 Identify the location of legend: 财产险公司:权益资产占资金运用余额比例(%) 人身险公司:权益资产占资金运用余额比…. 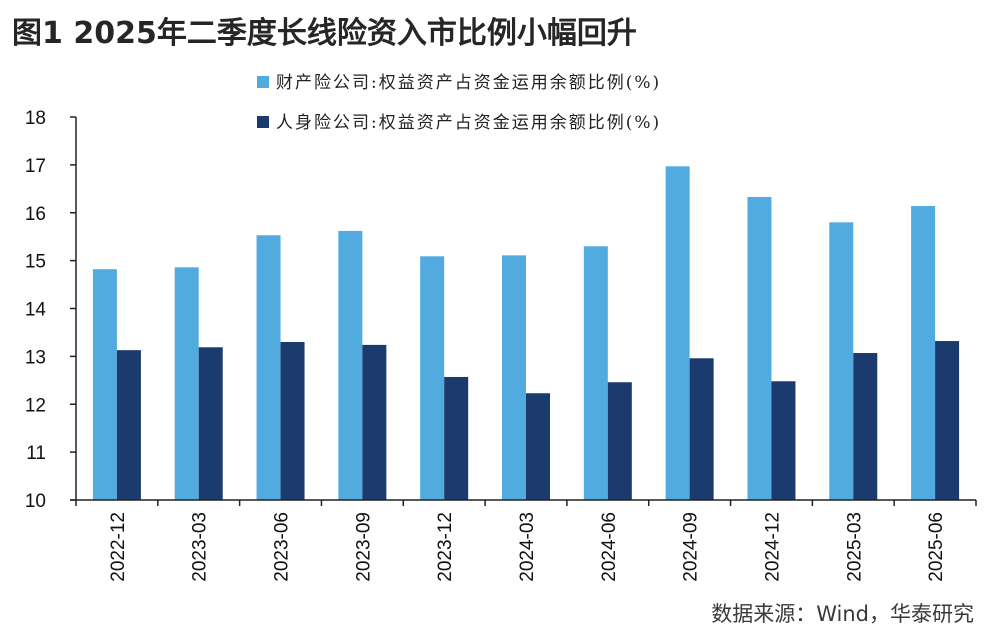
(459, 103).